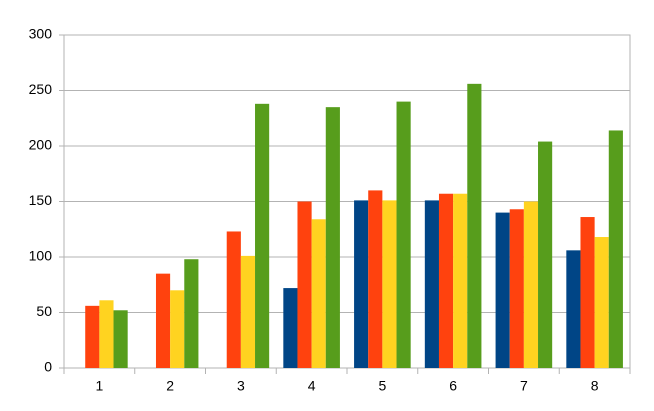 This screenshot has height=411, width=654. I want to click on x-tick-label: 8, so click(595, 386).